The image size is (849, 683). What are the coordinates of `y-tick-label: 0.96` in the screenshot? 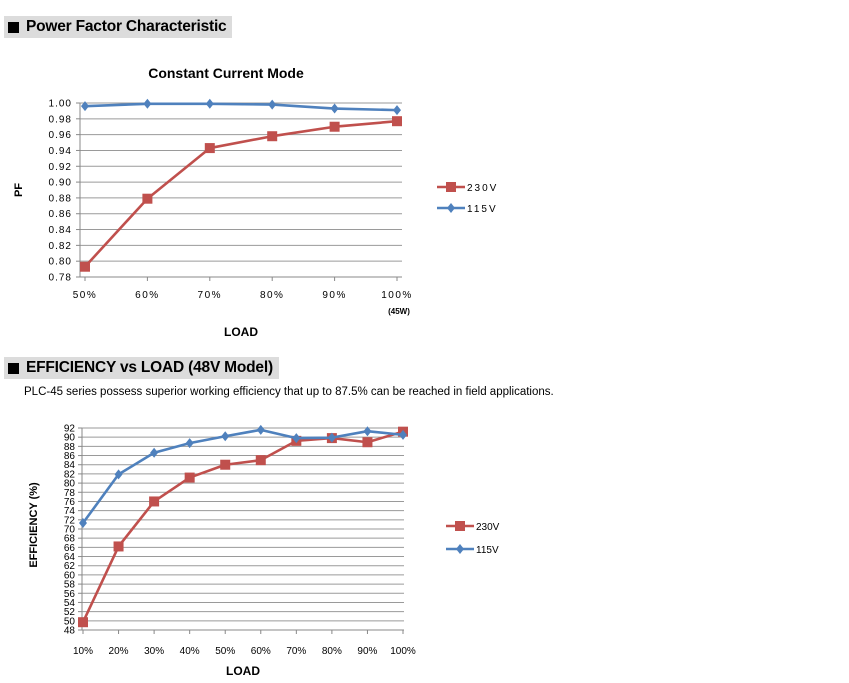 It's located at (60, 135).